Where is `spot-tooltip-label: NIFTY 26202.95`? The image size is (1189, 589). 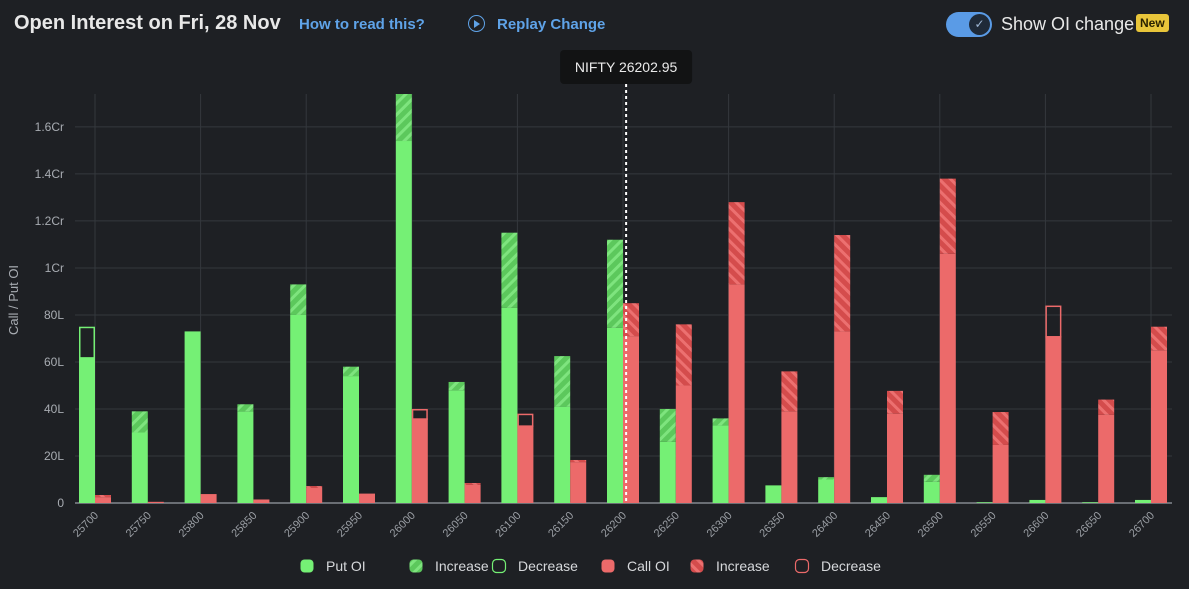
spot-tooltip-label: NIFTY 26202.95 is located at coordinates (626, 67).